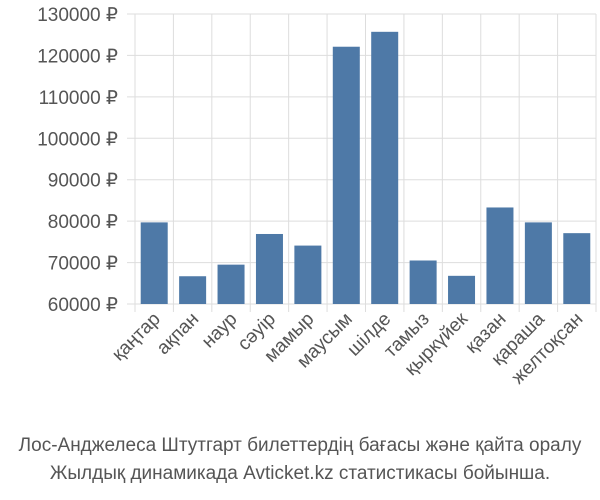 The height and width of the screenshot is (500, 600). I want to click on x-tick-label: қаңтар, so click(136, 337).